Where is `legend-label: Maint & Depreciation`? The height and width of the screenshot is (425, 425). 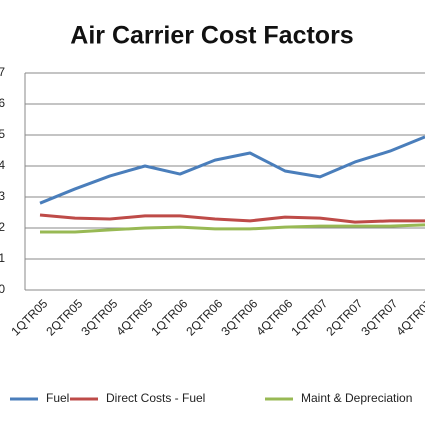 legend-label: Maint & Depreciation is located at coordinates (356, 398).